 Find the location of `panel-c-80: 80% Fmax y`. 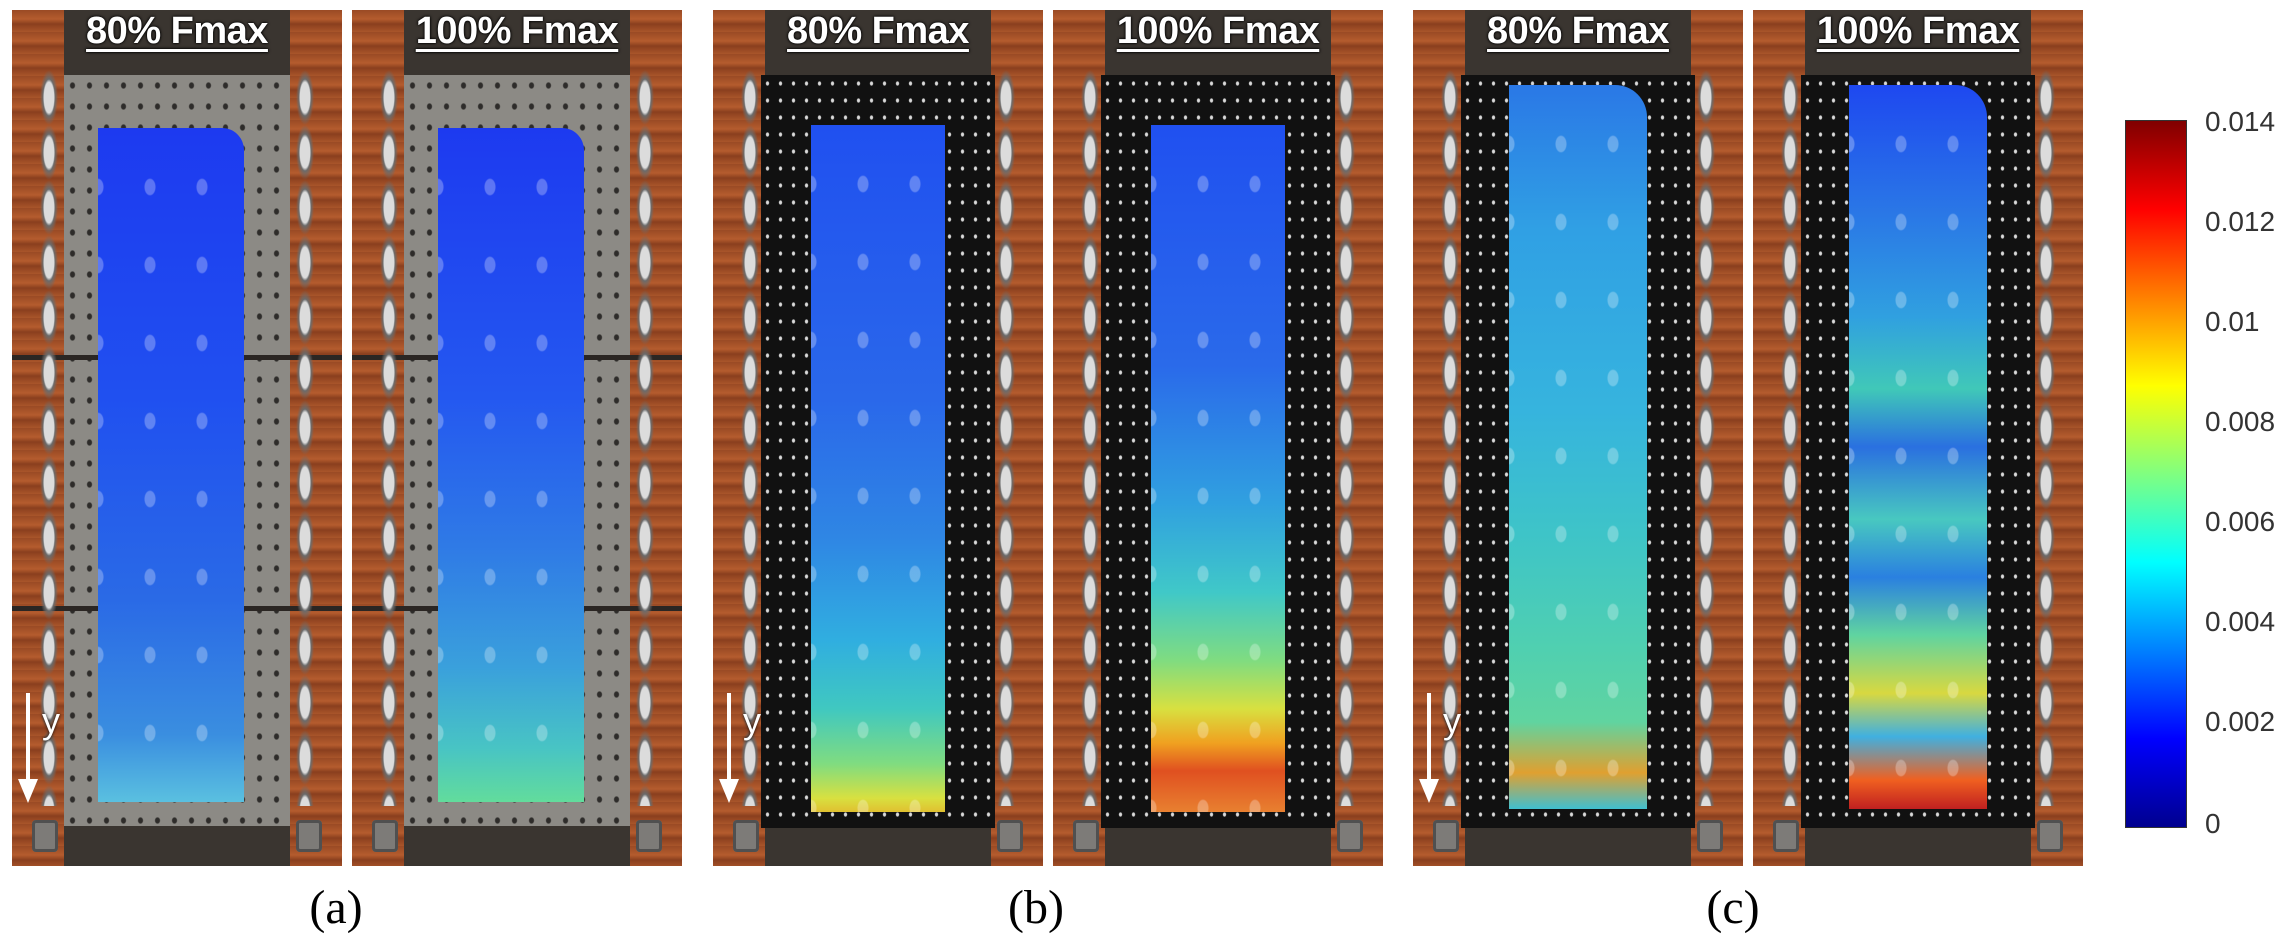

panel-c-80: 80% Fmax y is located at coordinates (1578, 438).